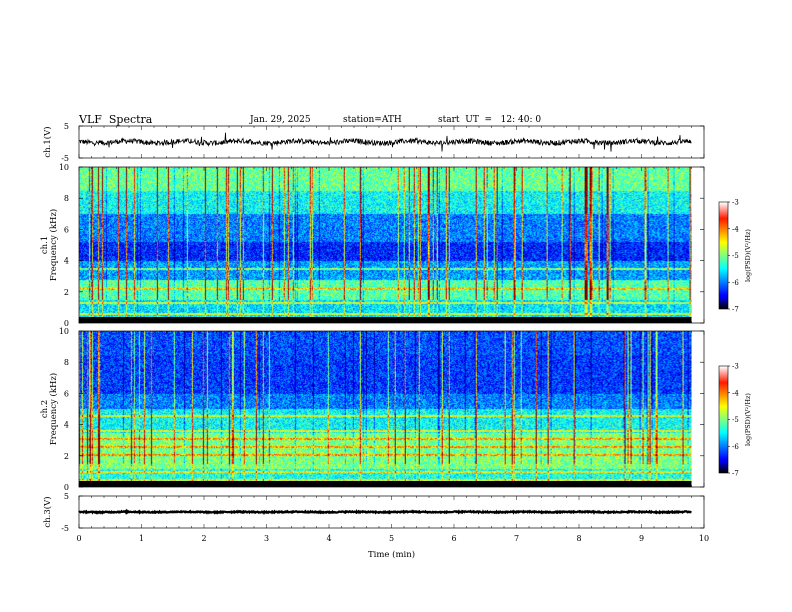 The height and width of the screenshot is (612, 792). I want to click on ch3-waveform-ylabel: ch.3(V), so click(47, 511).